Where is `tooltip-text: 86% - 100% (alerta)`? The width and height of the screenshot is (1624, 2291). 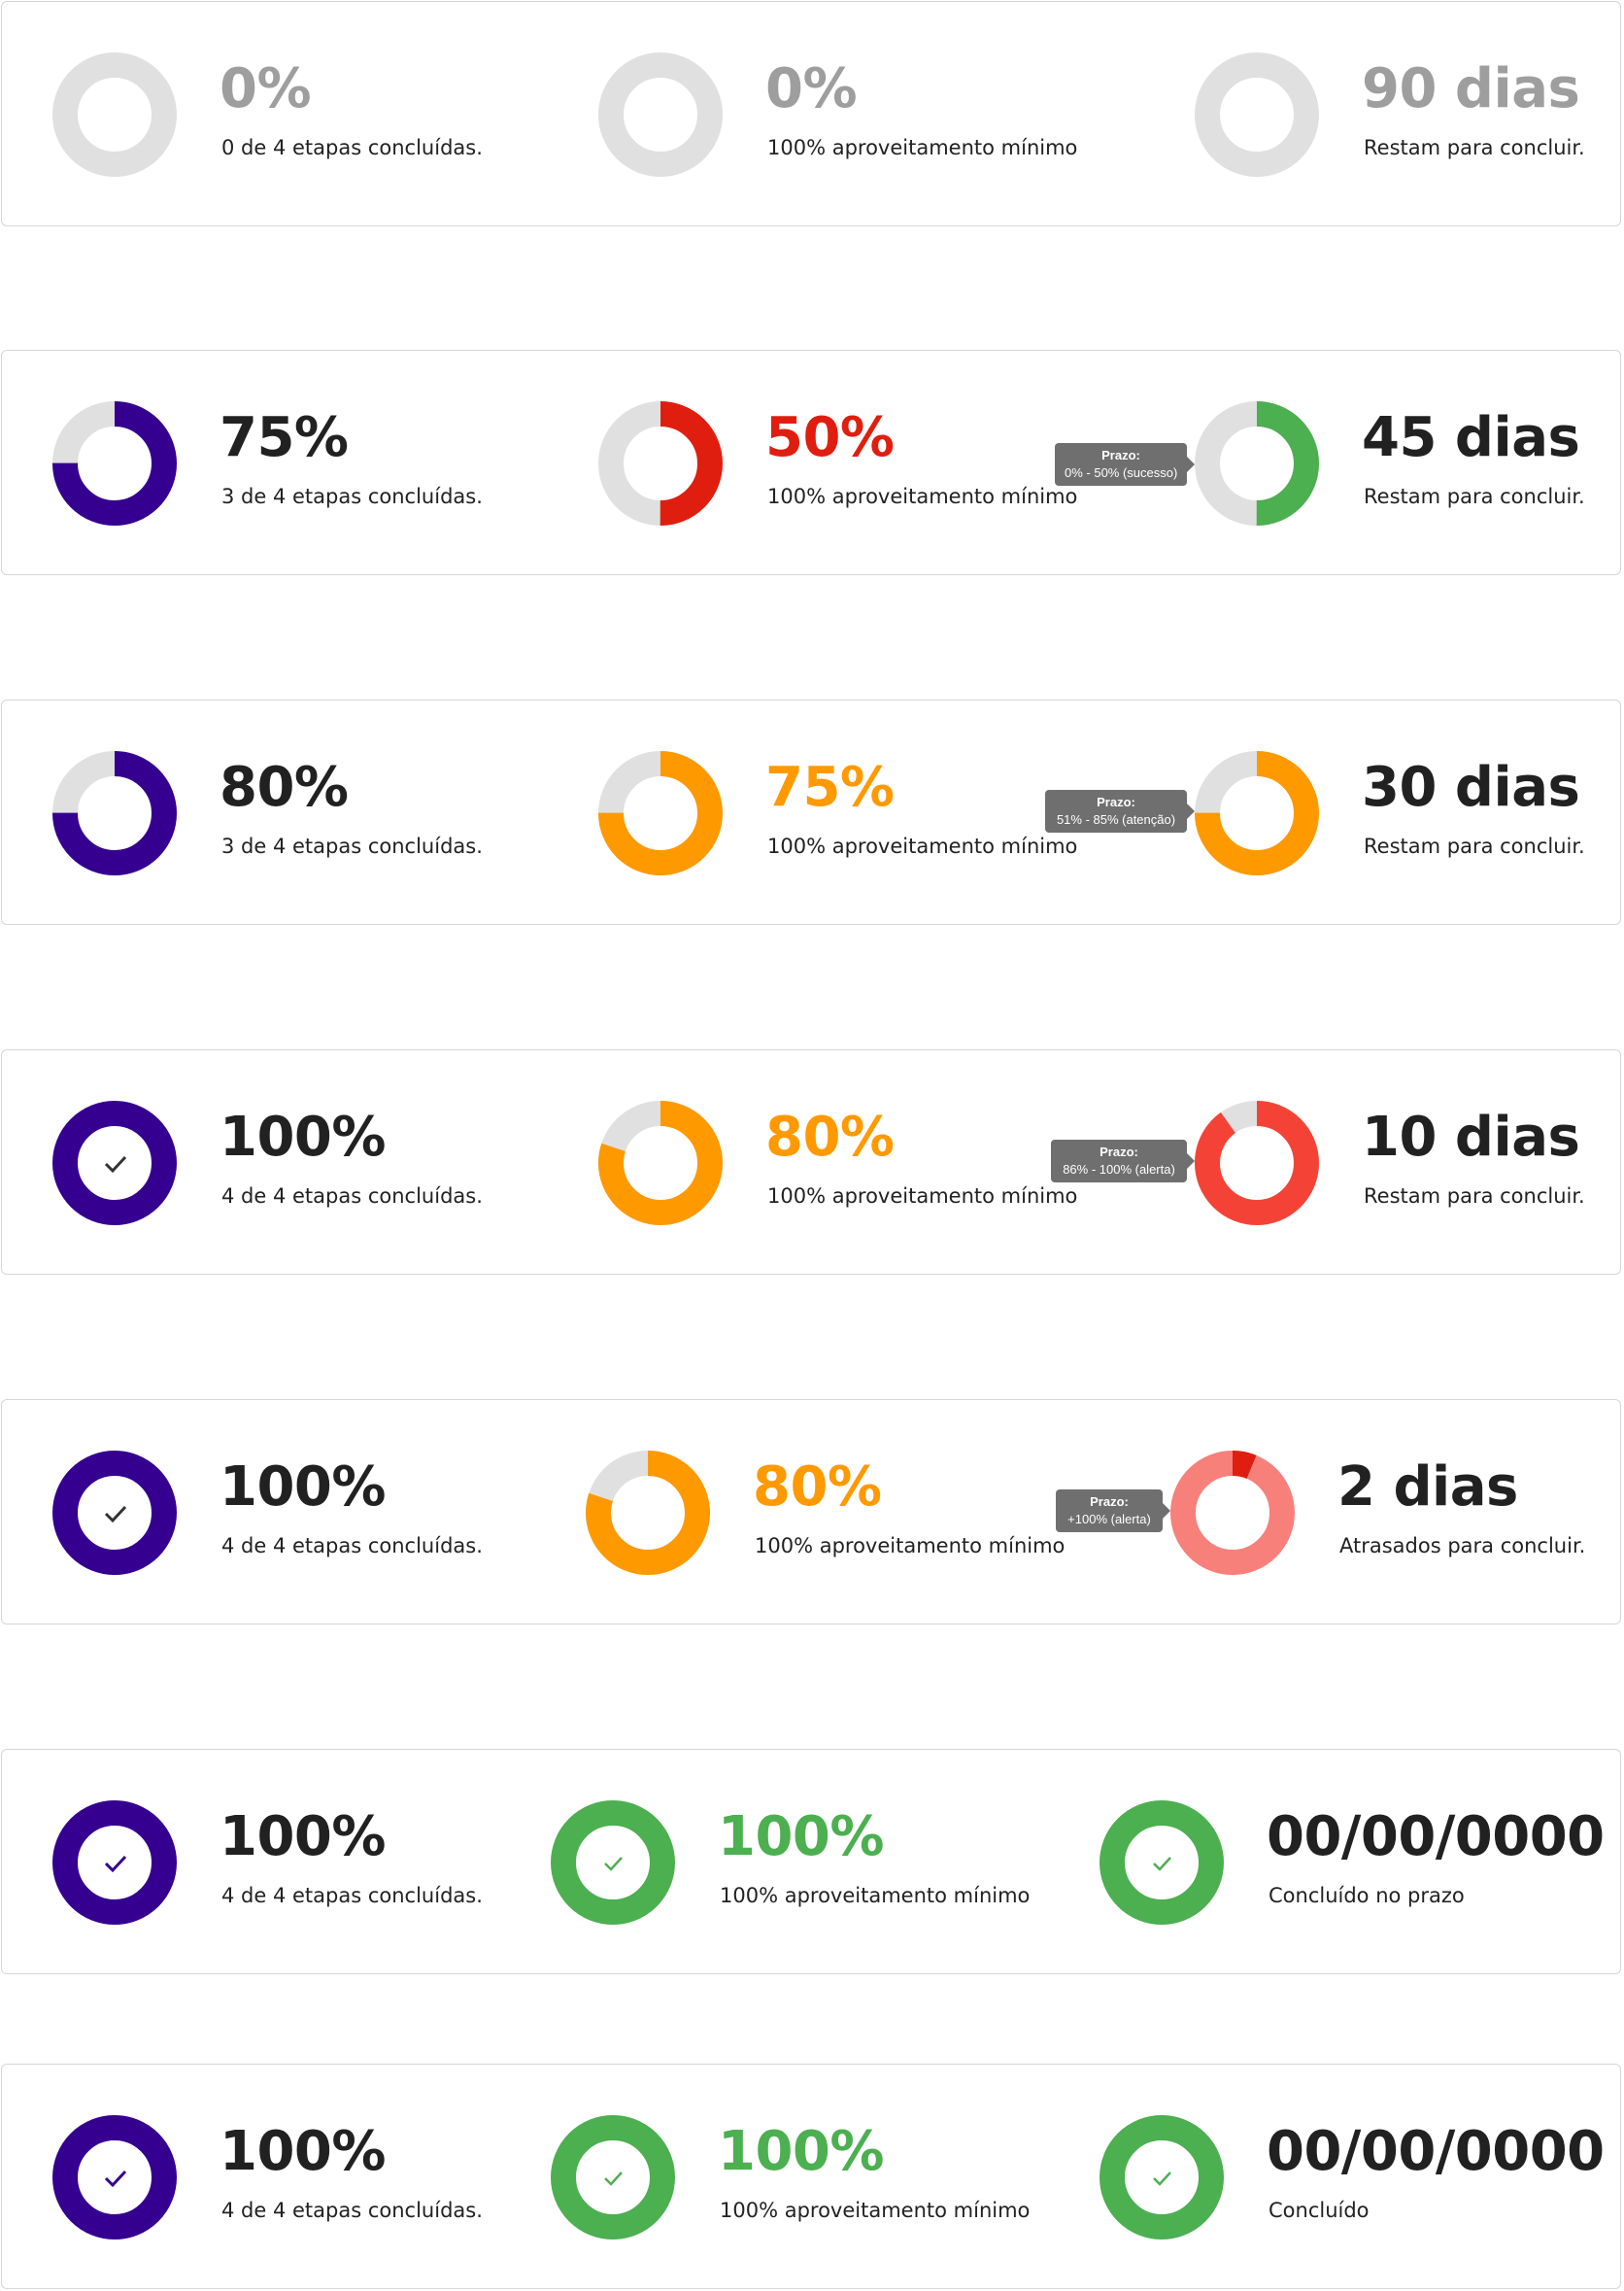 tooltip-text: 86% - 100% (alerta) is located at coordinates (1119, 1169).